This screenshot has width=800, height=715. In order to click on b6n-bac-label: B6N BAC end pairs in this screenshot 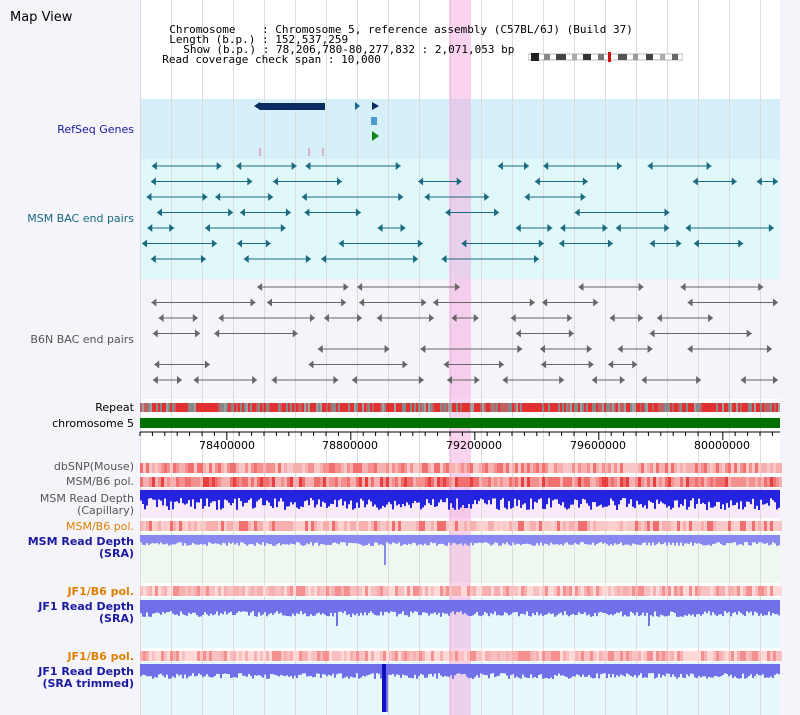, I will do `click(82, 339)`.